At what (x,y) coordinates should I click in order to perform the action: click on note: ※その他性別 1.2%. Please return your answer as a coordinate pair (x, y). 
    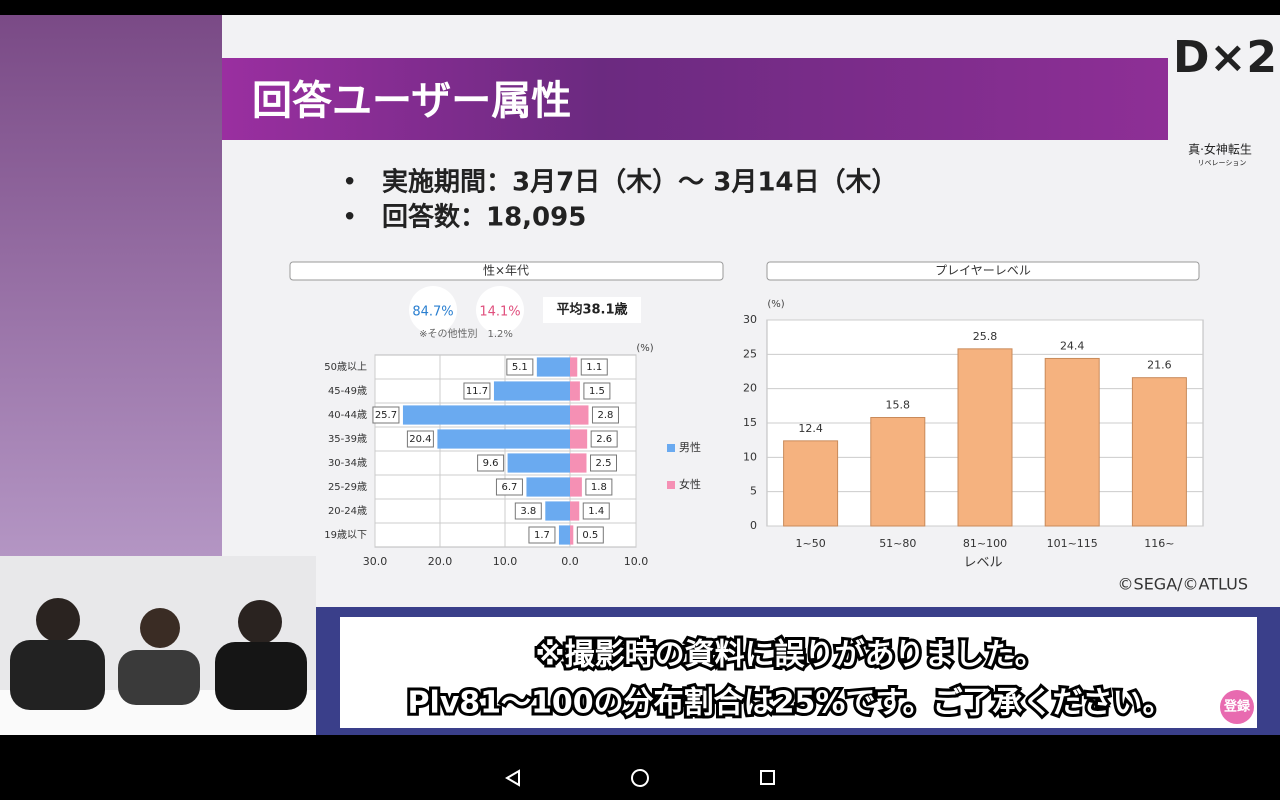
    Looking at the image, I should click on (466, 333).